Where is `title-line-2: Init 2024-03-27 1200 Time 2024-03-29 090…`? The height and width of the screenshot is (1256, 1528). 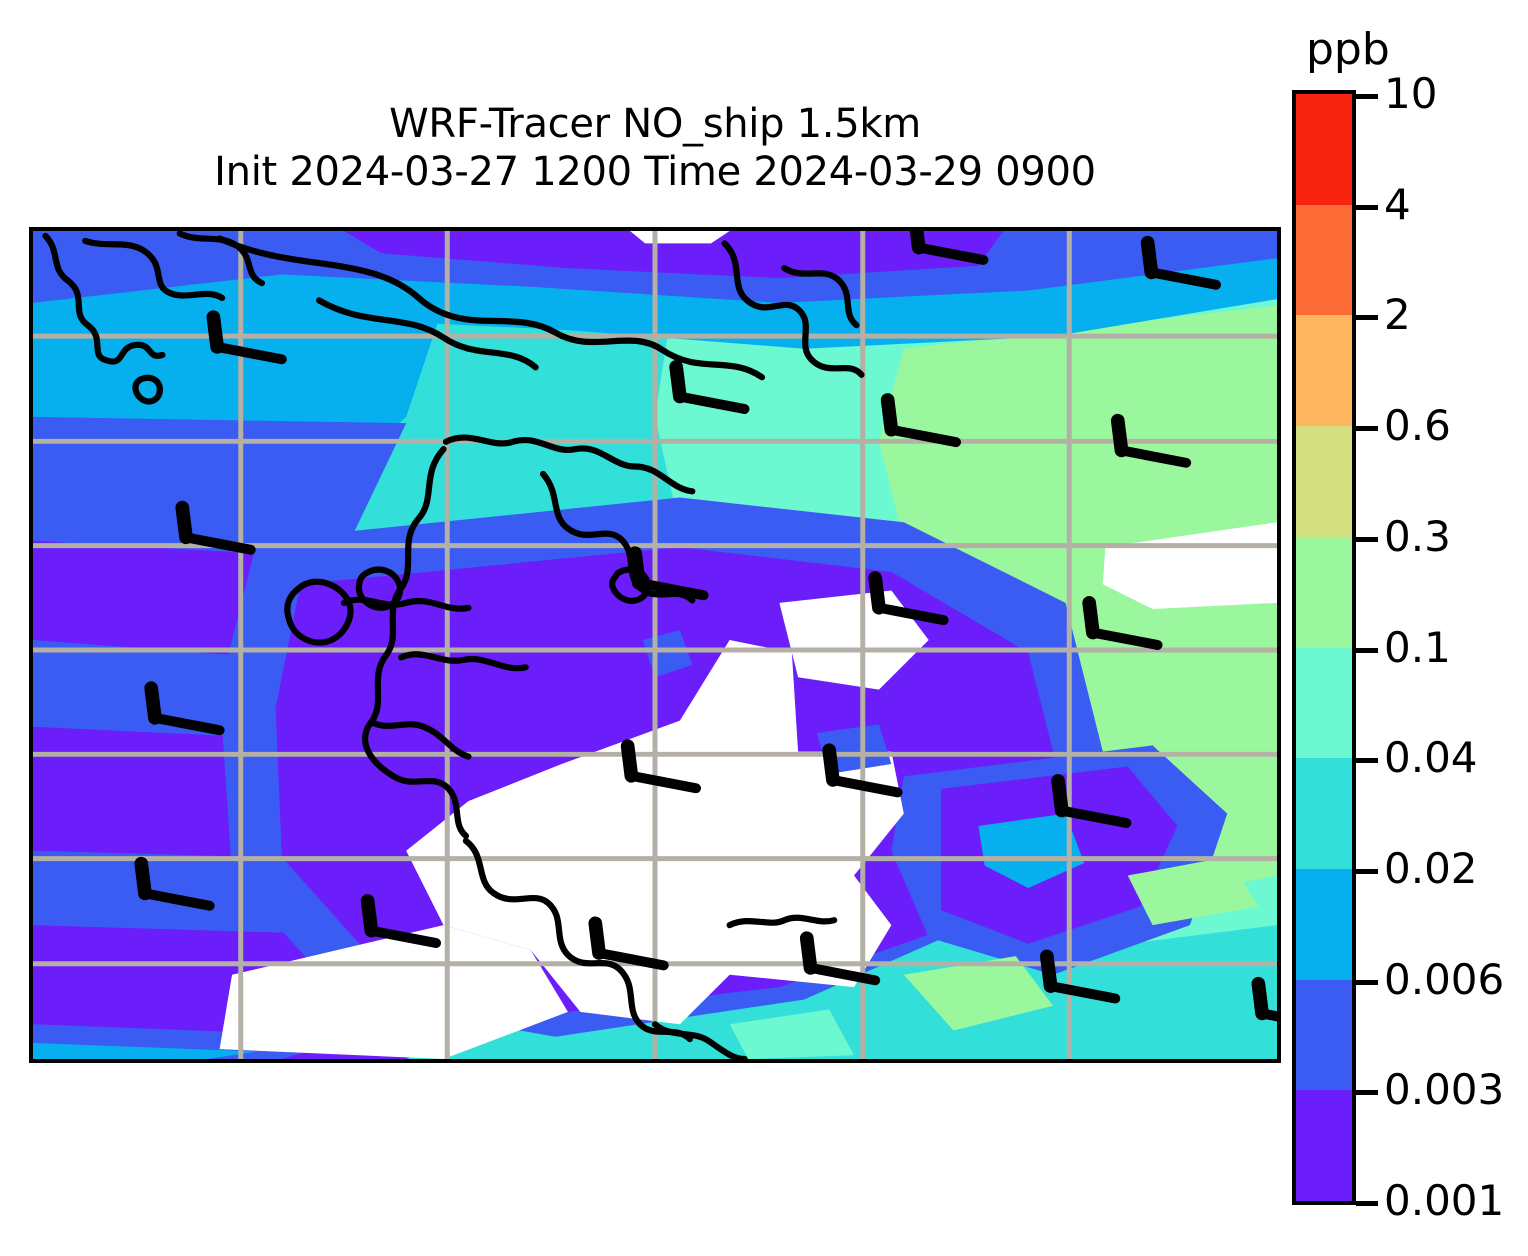
title-line-2: Init 2024-03-27 1200 Time 2024-03-29 090… is located at coordinates (655, 172).